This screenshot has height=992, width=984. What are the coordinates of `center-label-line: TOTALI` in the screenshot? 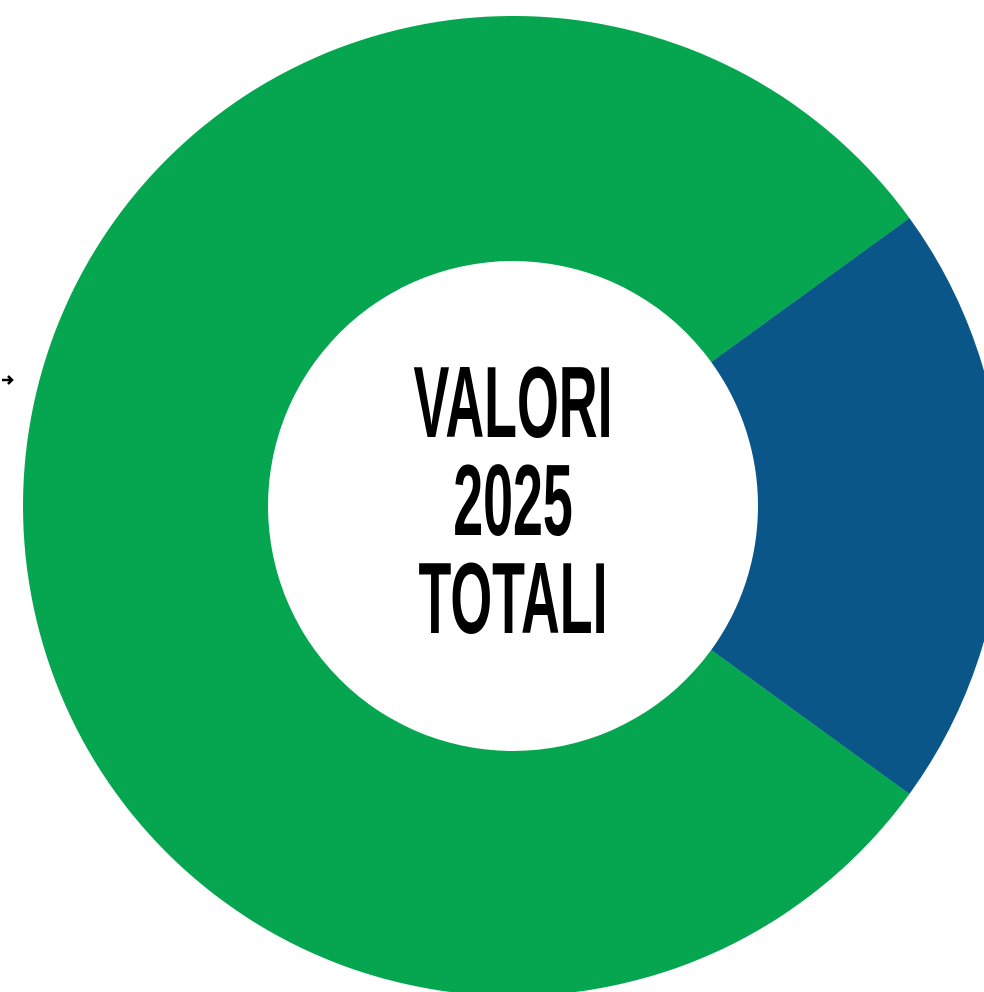 It's located at (512, 599).